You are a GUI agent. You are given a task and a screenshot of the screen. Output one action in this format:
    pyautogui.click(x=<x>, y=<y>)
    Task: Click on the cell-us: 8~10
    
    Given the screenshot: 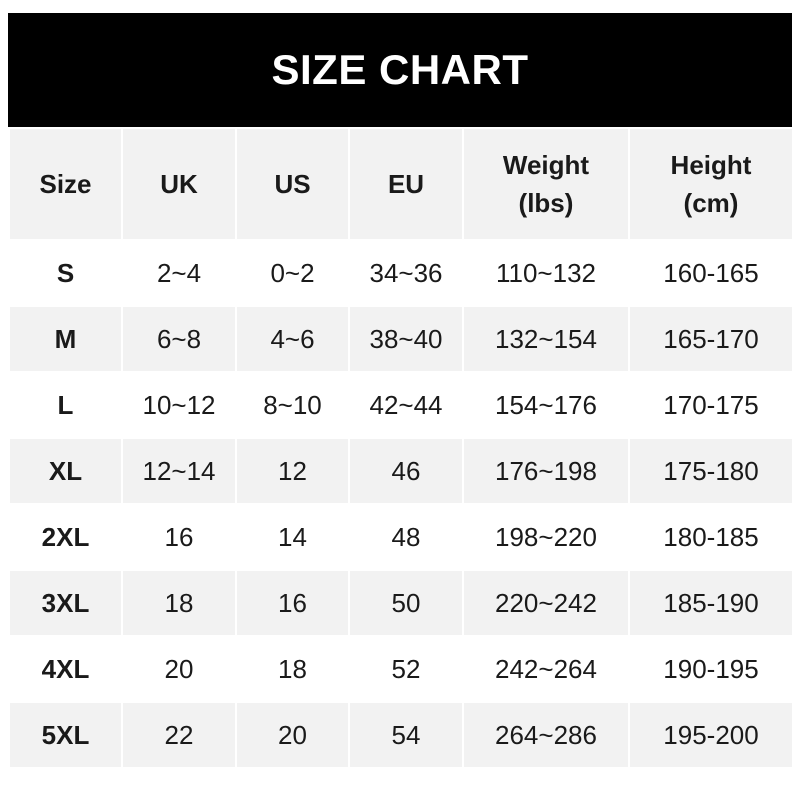 What is the action you would take?
    pyautogui.click(x=292, y=405)
    